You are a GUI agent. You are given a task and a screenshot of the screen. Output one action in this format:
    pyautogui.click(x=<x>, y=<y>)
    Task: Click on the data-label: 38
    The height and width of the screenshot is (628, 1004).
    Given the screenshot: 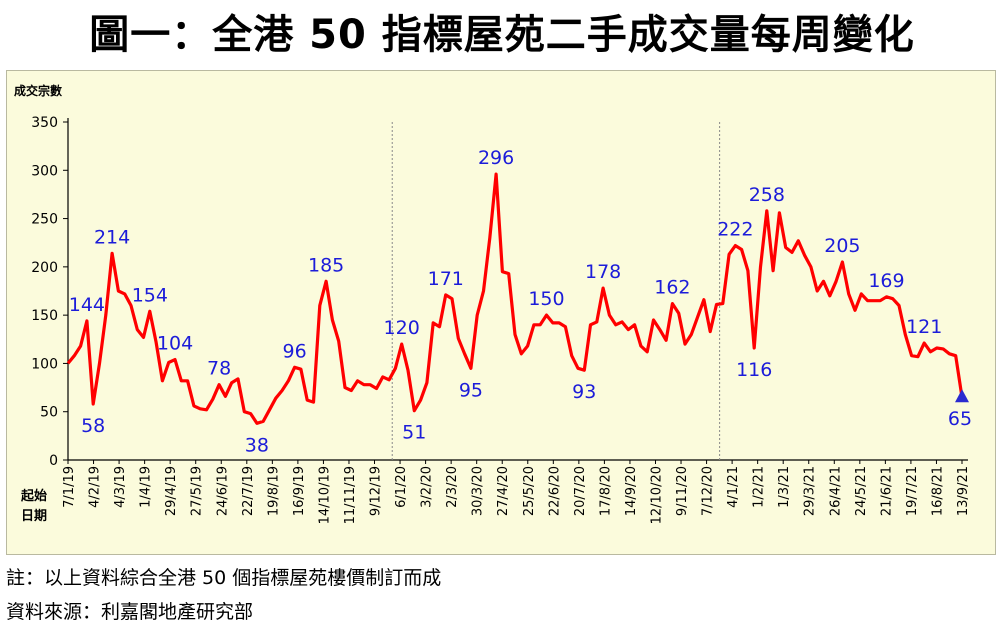 What is the action you would take?
    pyautogui.click(x=257, y=445)
    